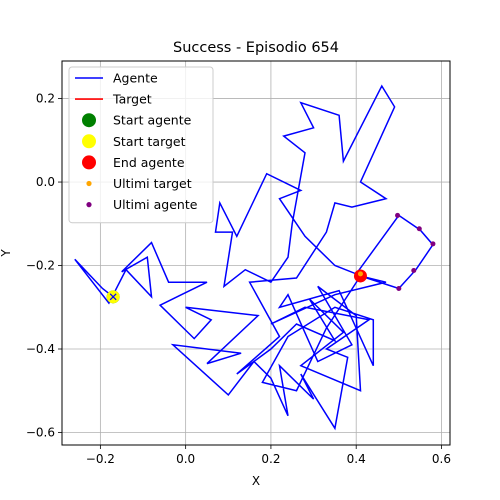 This screenshot has height=500, width=500. I want to click on y-tick-label: −0.6, so click(40, 432).